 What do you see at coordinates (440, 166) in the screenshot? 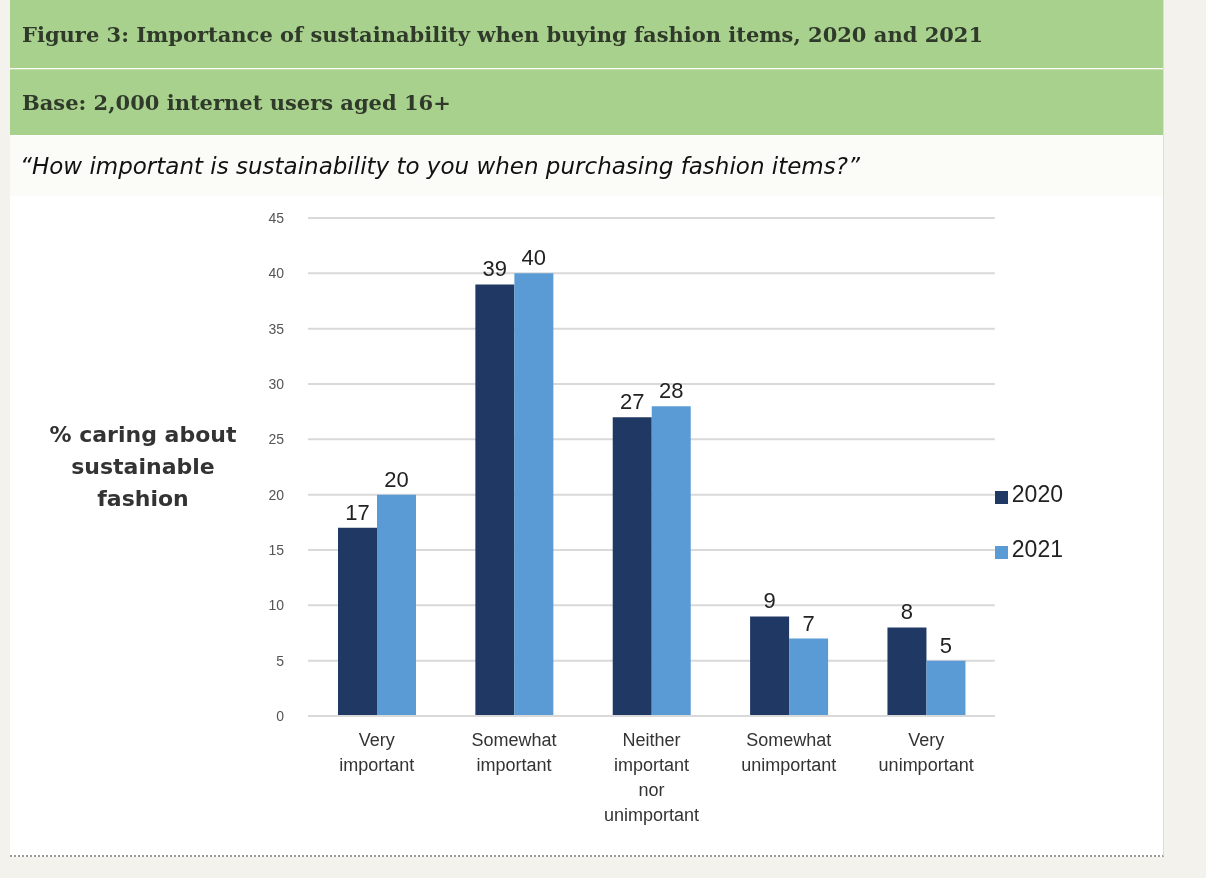
I see `text: “How important is sustainability to you when purchasing fashion items?”` at bounding box center [440, 166].